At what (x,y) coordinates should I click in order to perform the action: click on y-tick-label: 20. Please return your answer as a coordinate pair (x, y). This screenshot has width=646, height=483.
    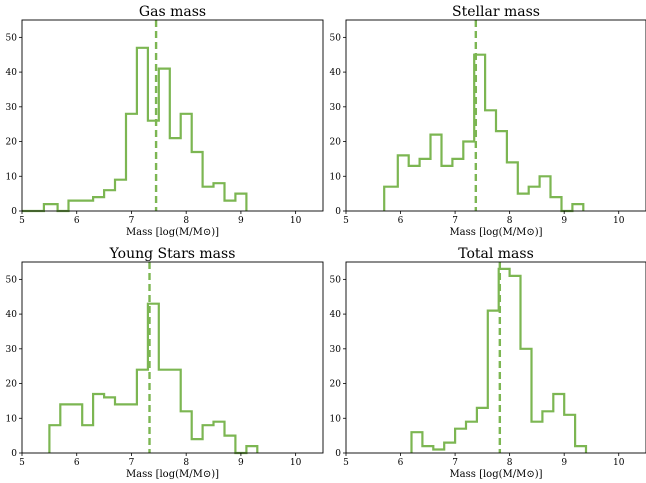
    Looking at the image, I should click on (12, 385).